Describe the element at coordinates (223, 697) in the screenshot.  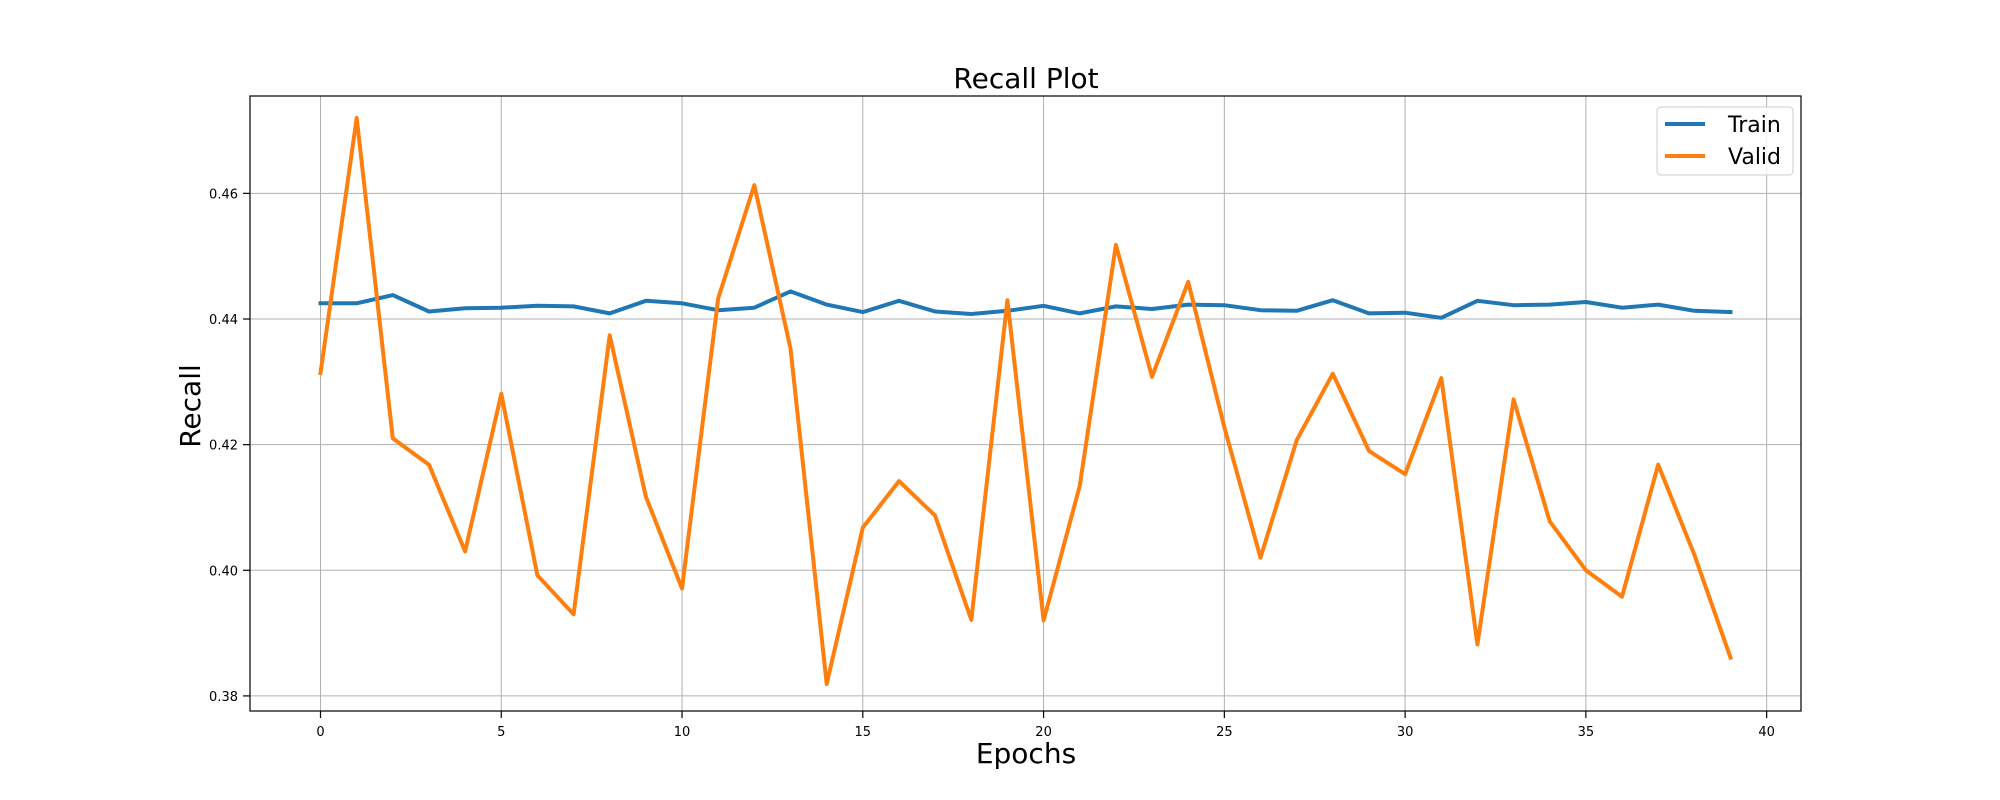
I see `y-tick-label: 0.38` at that location.